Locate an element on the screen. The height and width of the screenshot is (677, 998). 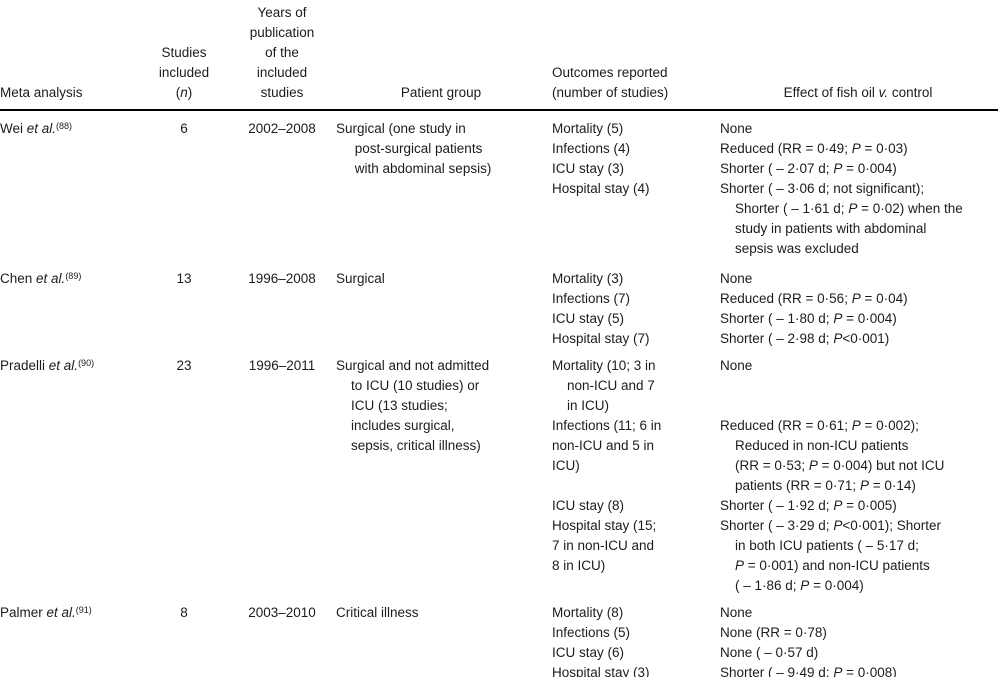
cell-meta-analysis: Palmer et al.(91) is located at coordinates (46, 612).